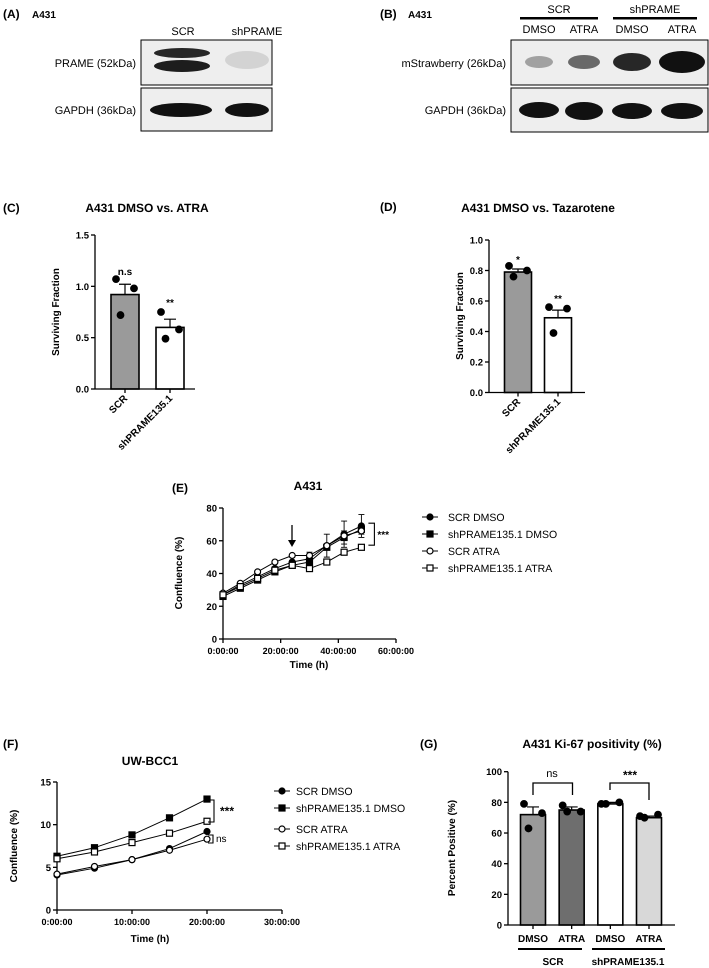  Describe the element at coordinates (538, 208) in the screenshot. I see `chart-title: A431 DMSO vs. Tazarotene` at that location.